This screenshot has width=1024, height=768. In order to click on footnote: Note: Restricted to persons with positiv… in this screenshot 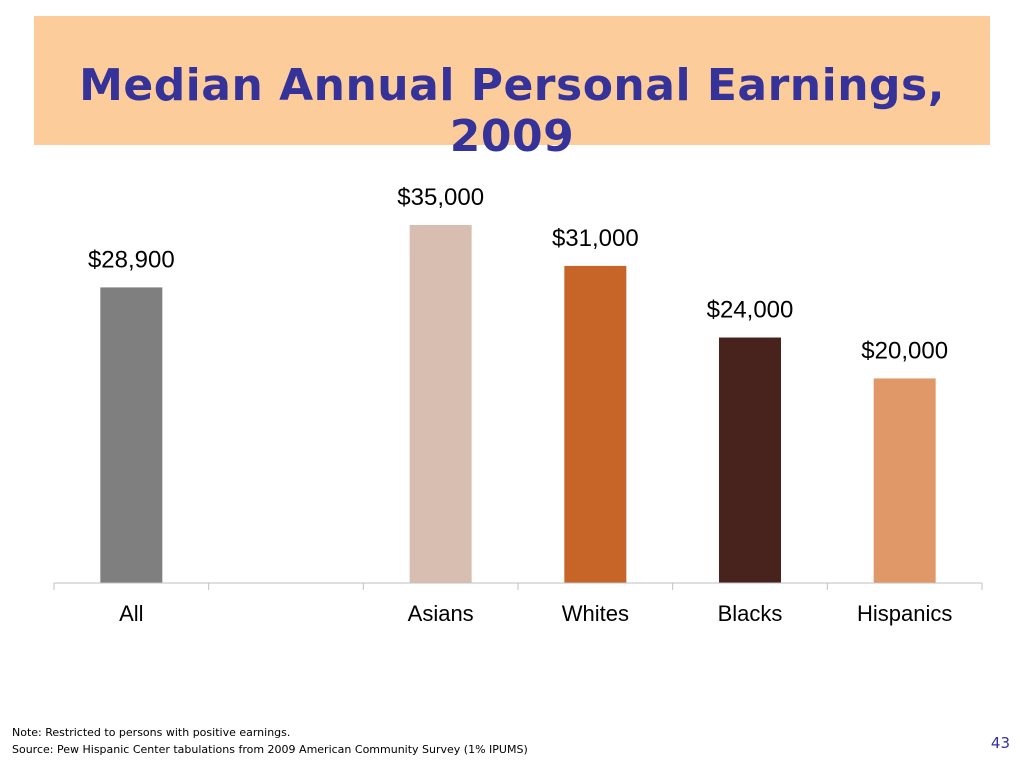, I will do `click(270, 741)`.